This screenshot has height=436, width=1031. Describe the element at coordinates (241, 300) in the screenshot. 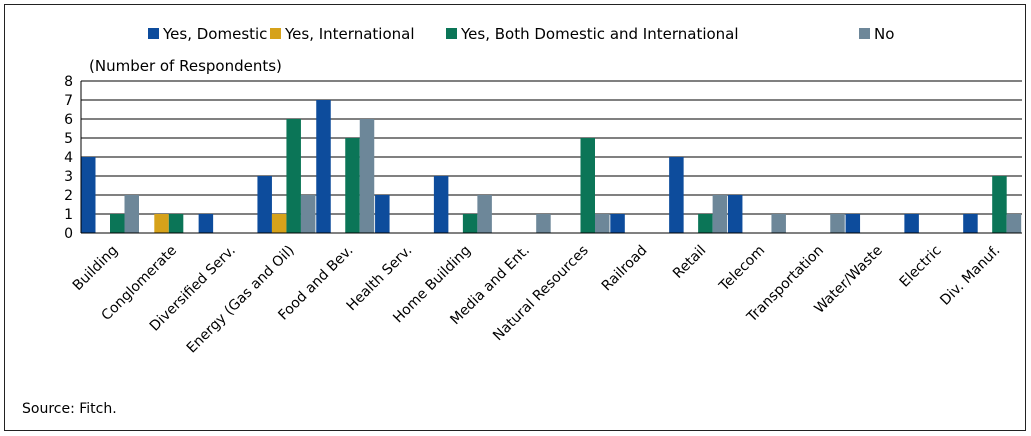

I see `x-category-label: Energy (Gas and Oil)` at that location.